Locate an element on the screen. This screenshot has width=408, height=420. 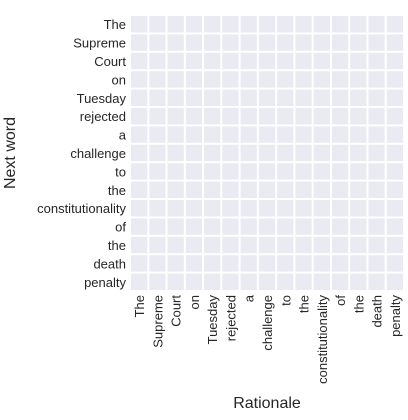
y-axis-title: Next word is located at coordinates (10, 153).